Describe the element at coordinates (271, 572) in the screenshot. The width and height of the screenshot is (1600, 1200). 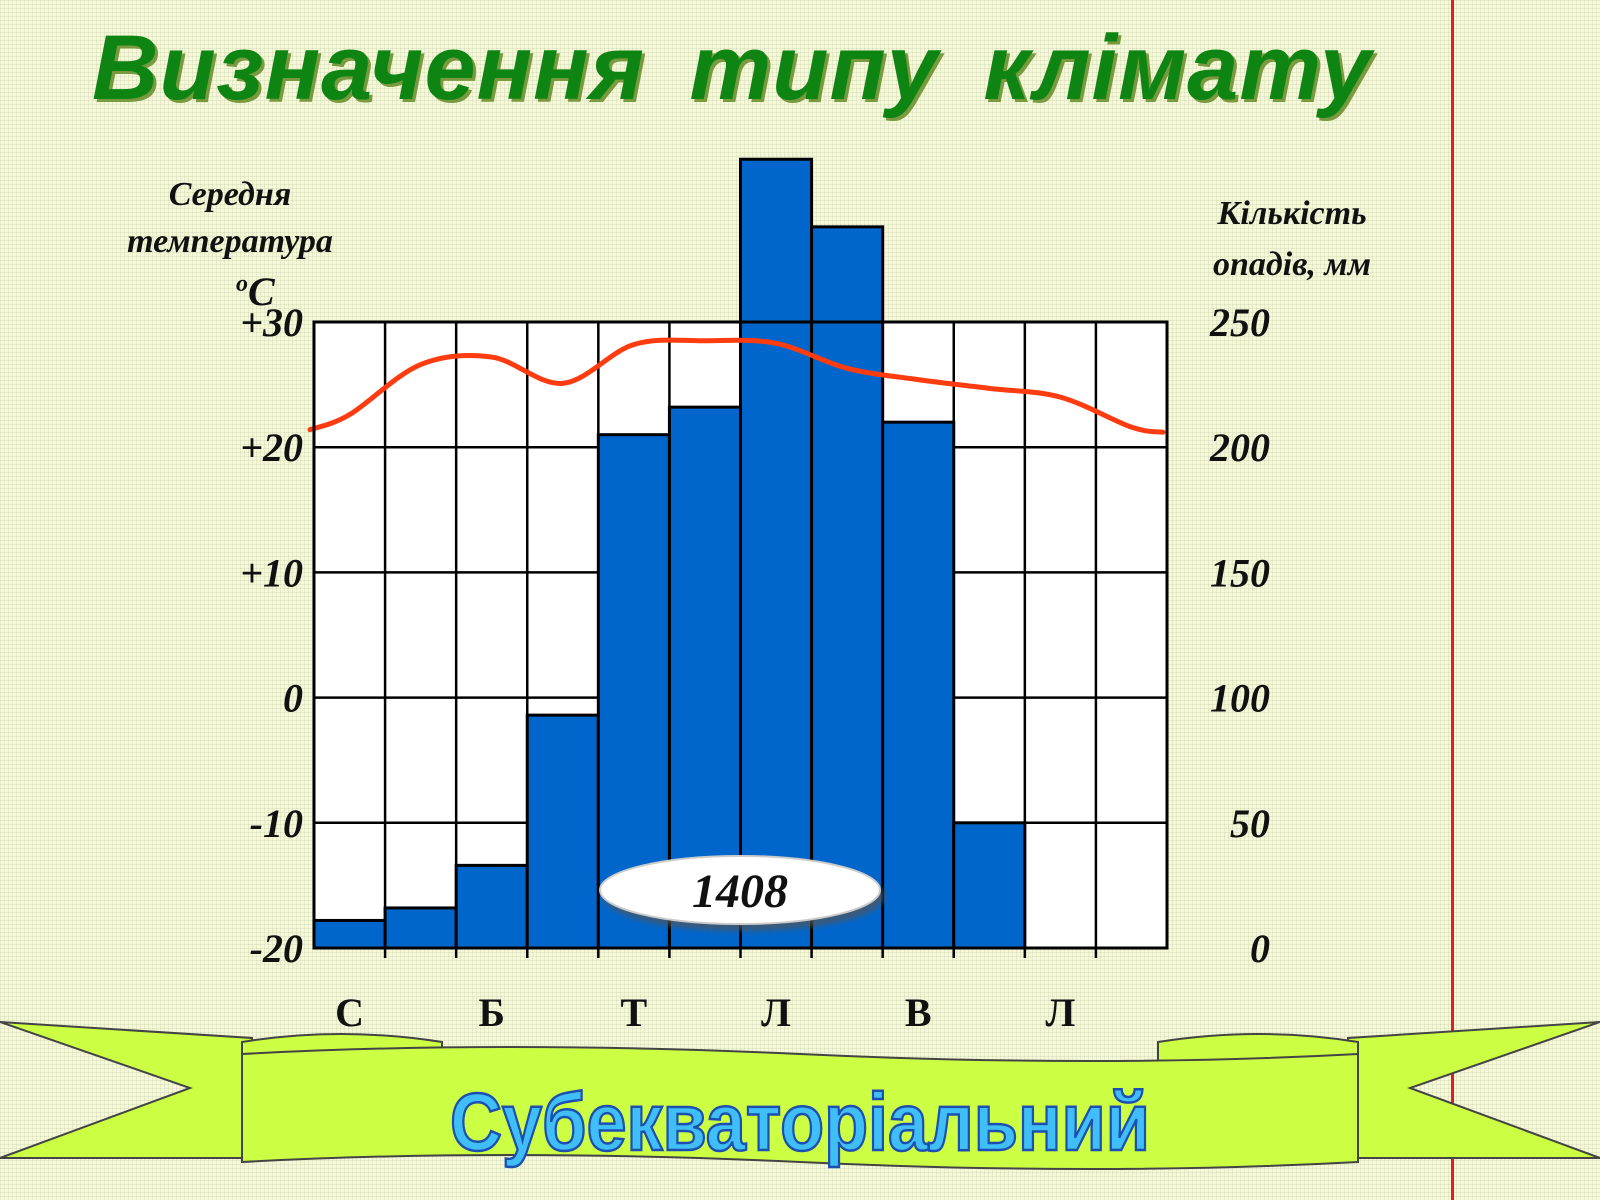
I see `left-tick-label: +10` at that location.